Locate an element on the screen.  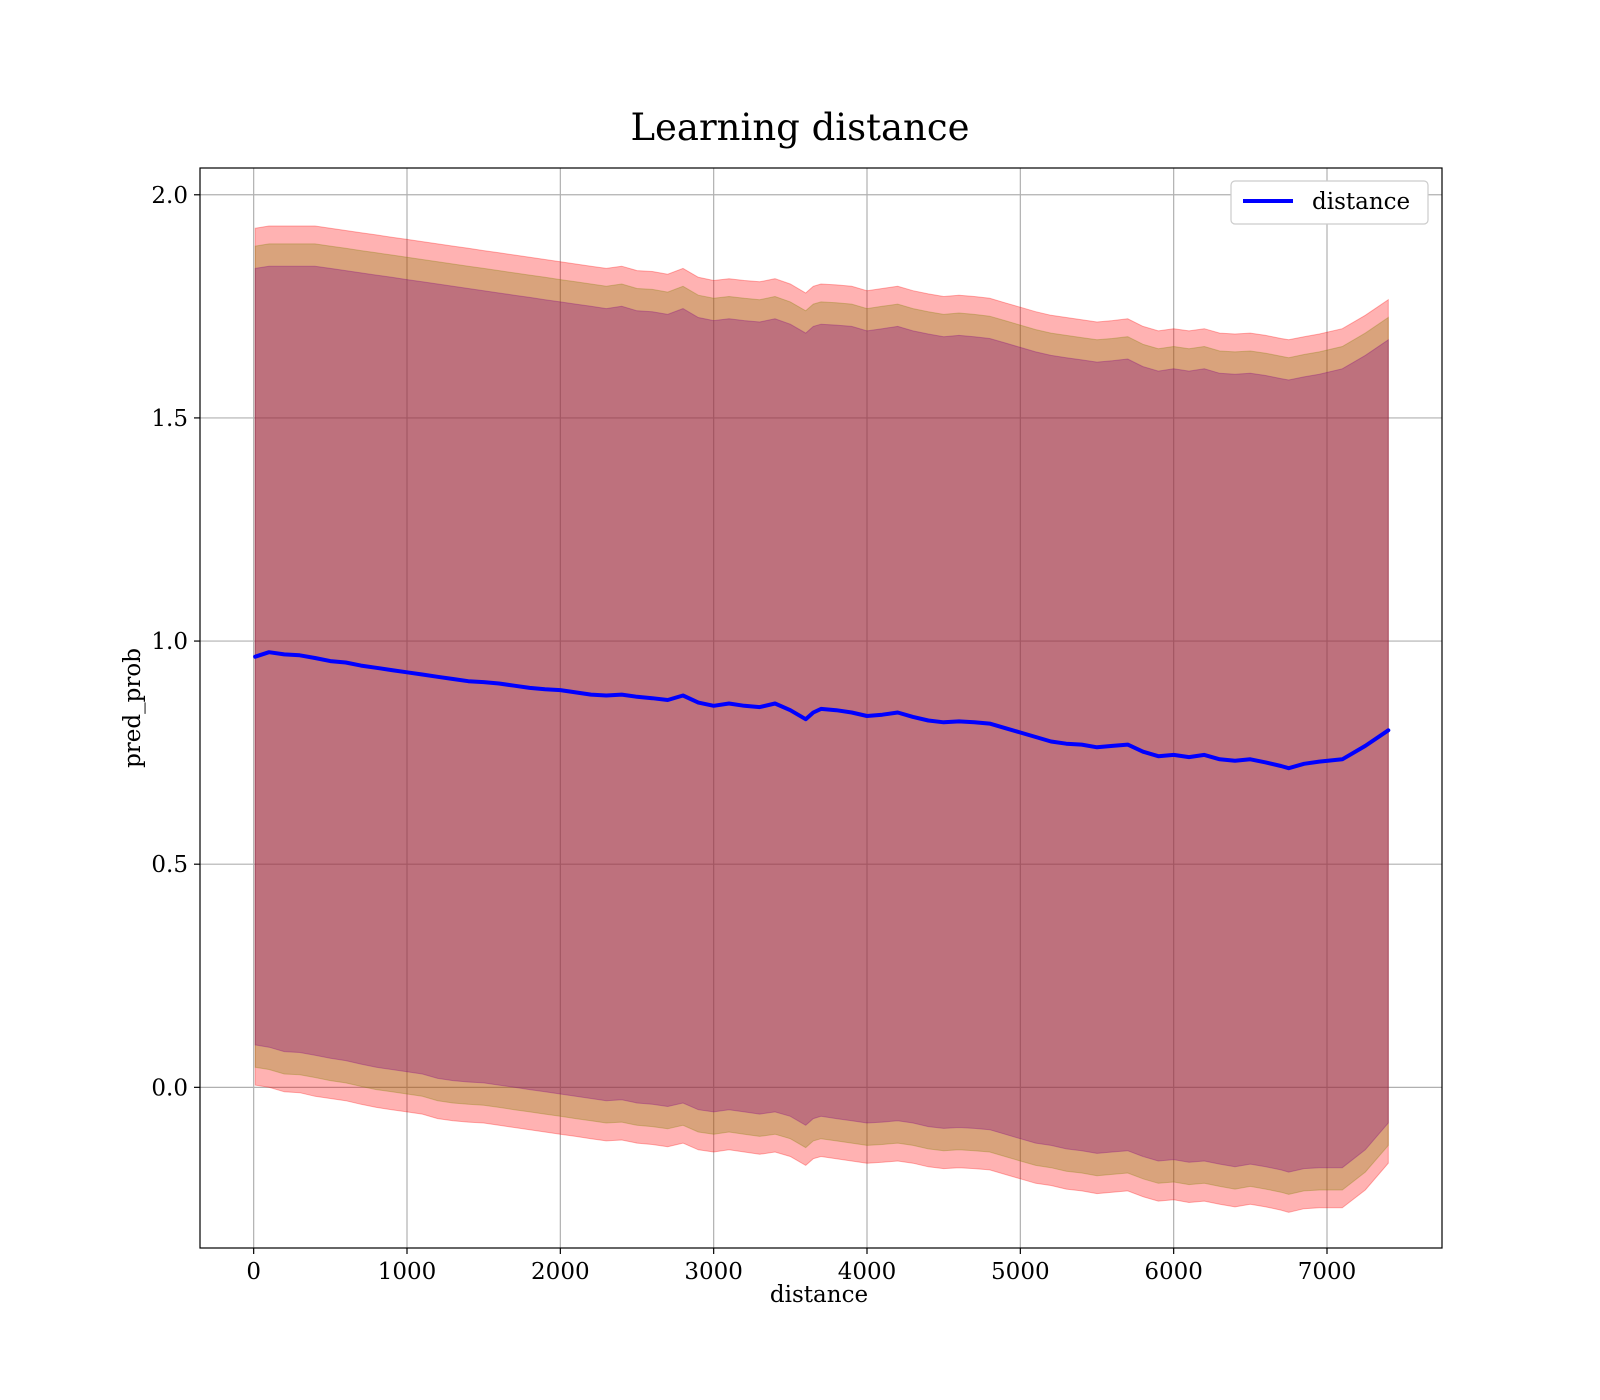
chart-title: Learning distance is located at coordinates (799, 127).